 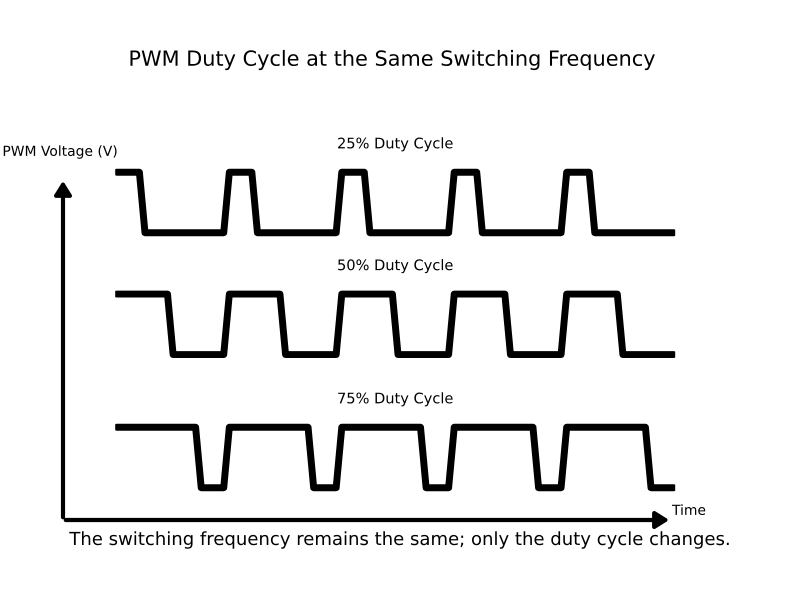 I want to click on chart-subtitle: 50% Duty Cycle, so click(x=395, y=266).